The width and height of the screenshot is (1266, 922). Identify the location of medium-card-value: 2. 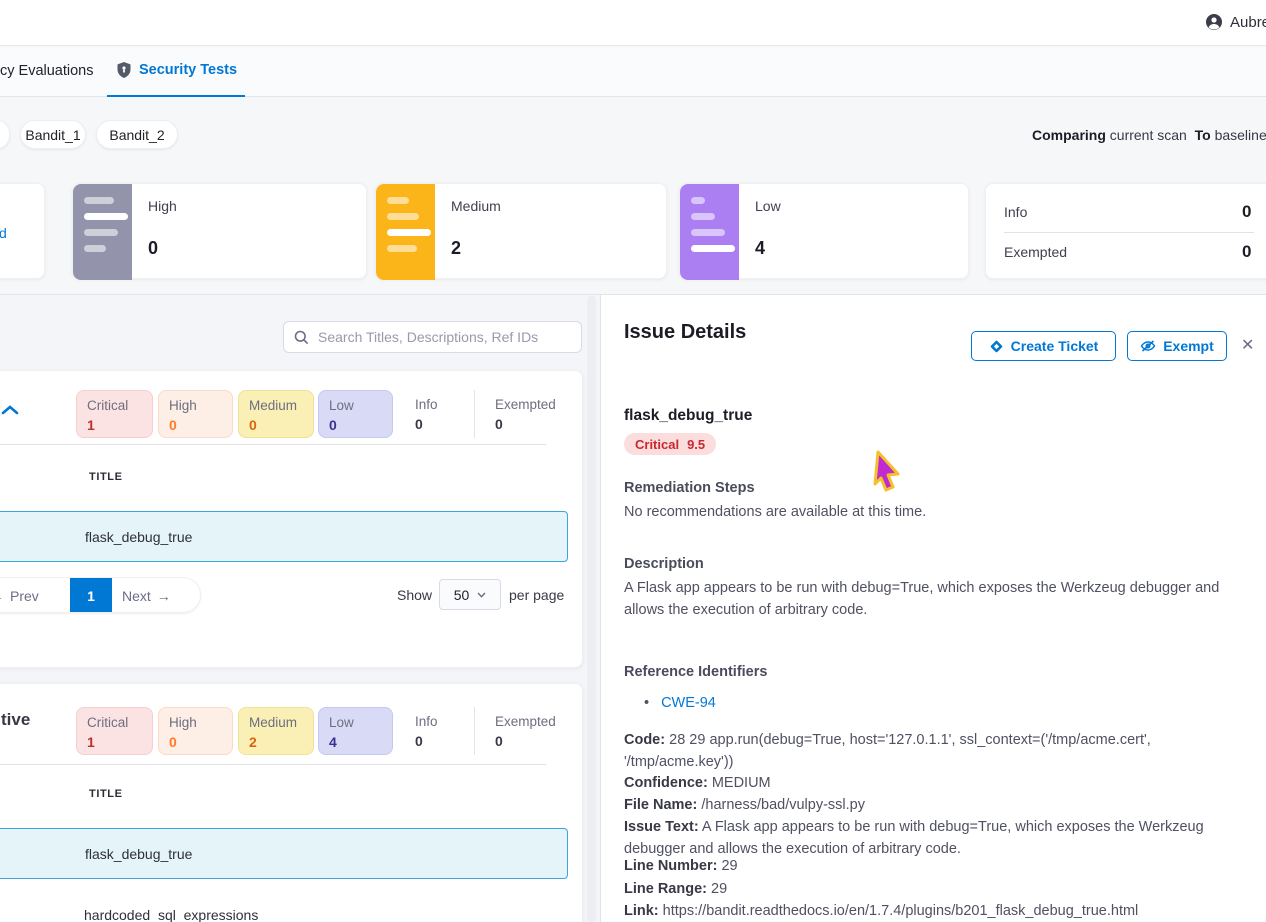
(456, 248).